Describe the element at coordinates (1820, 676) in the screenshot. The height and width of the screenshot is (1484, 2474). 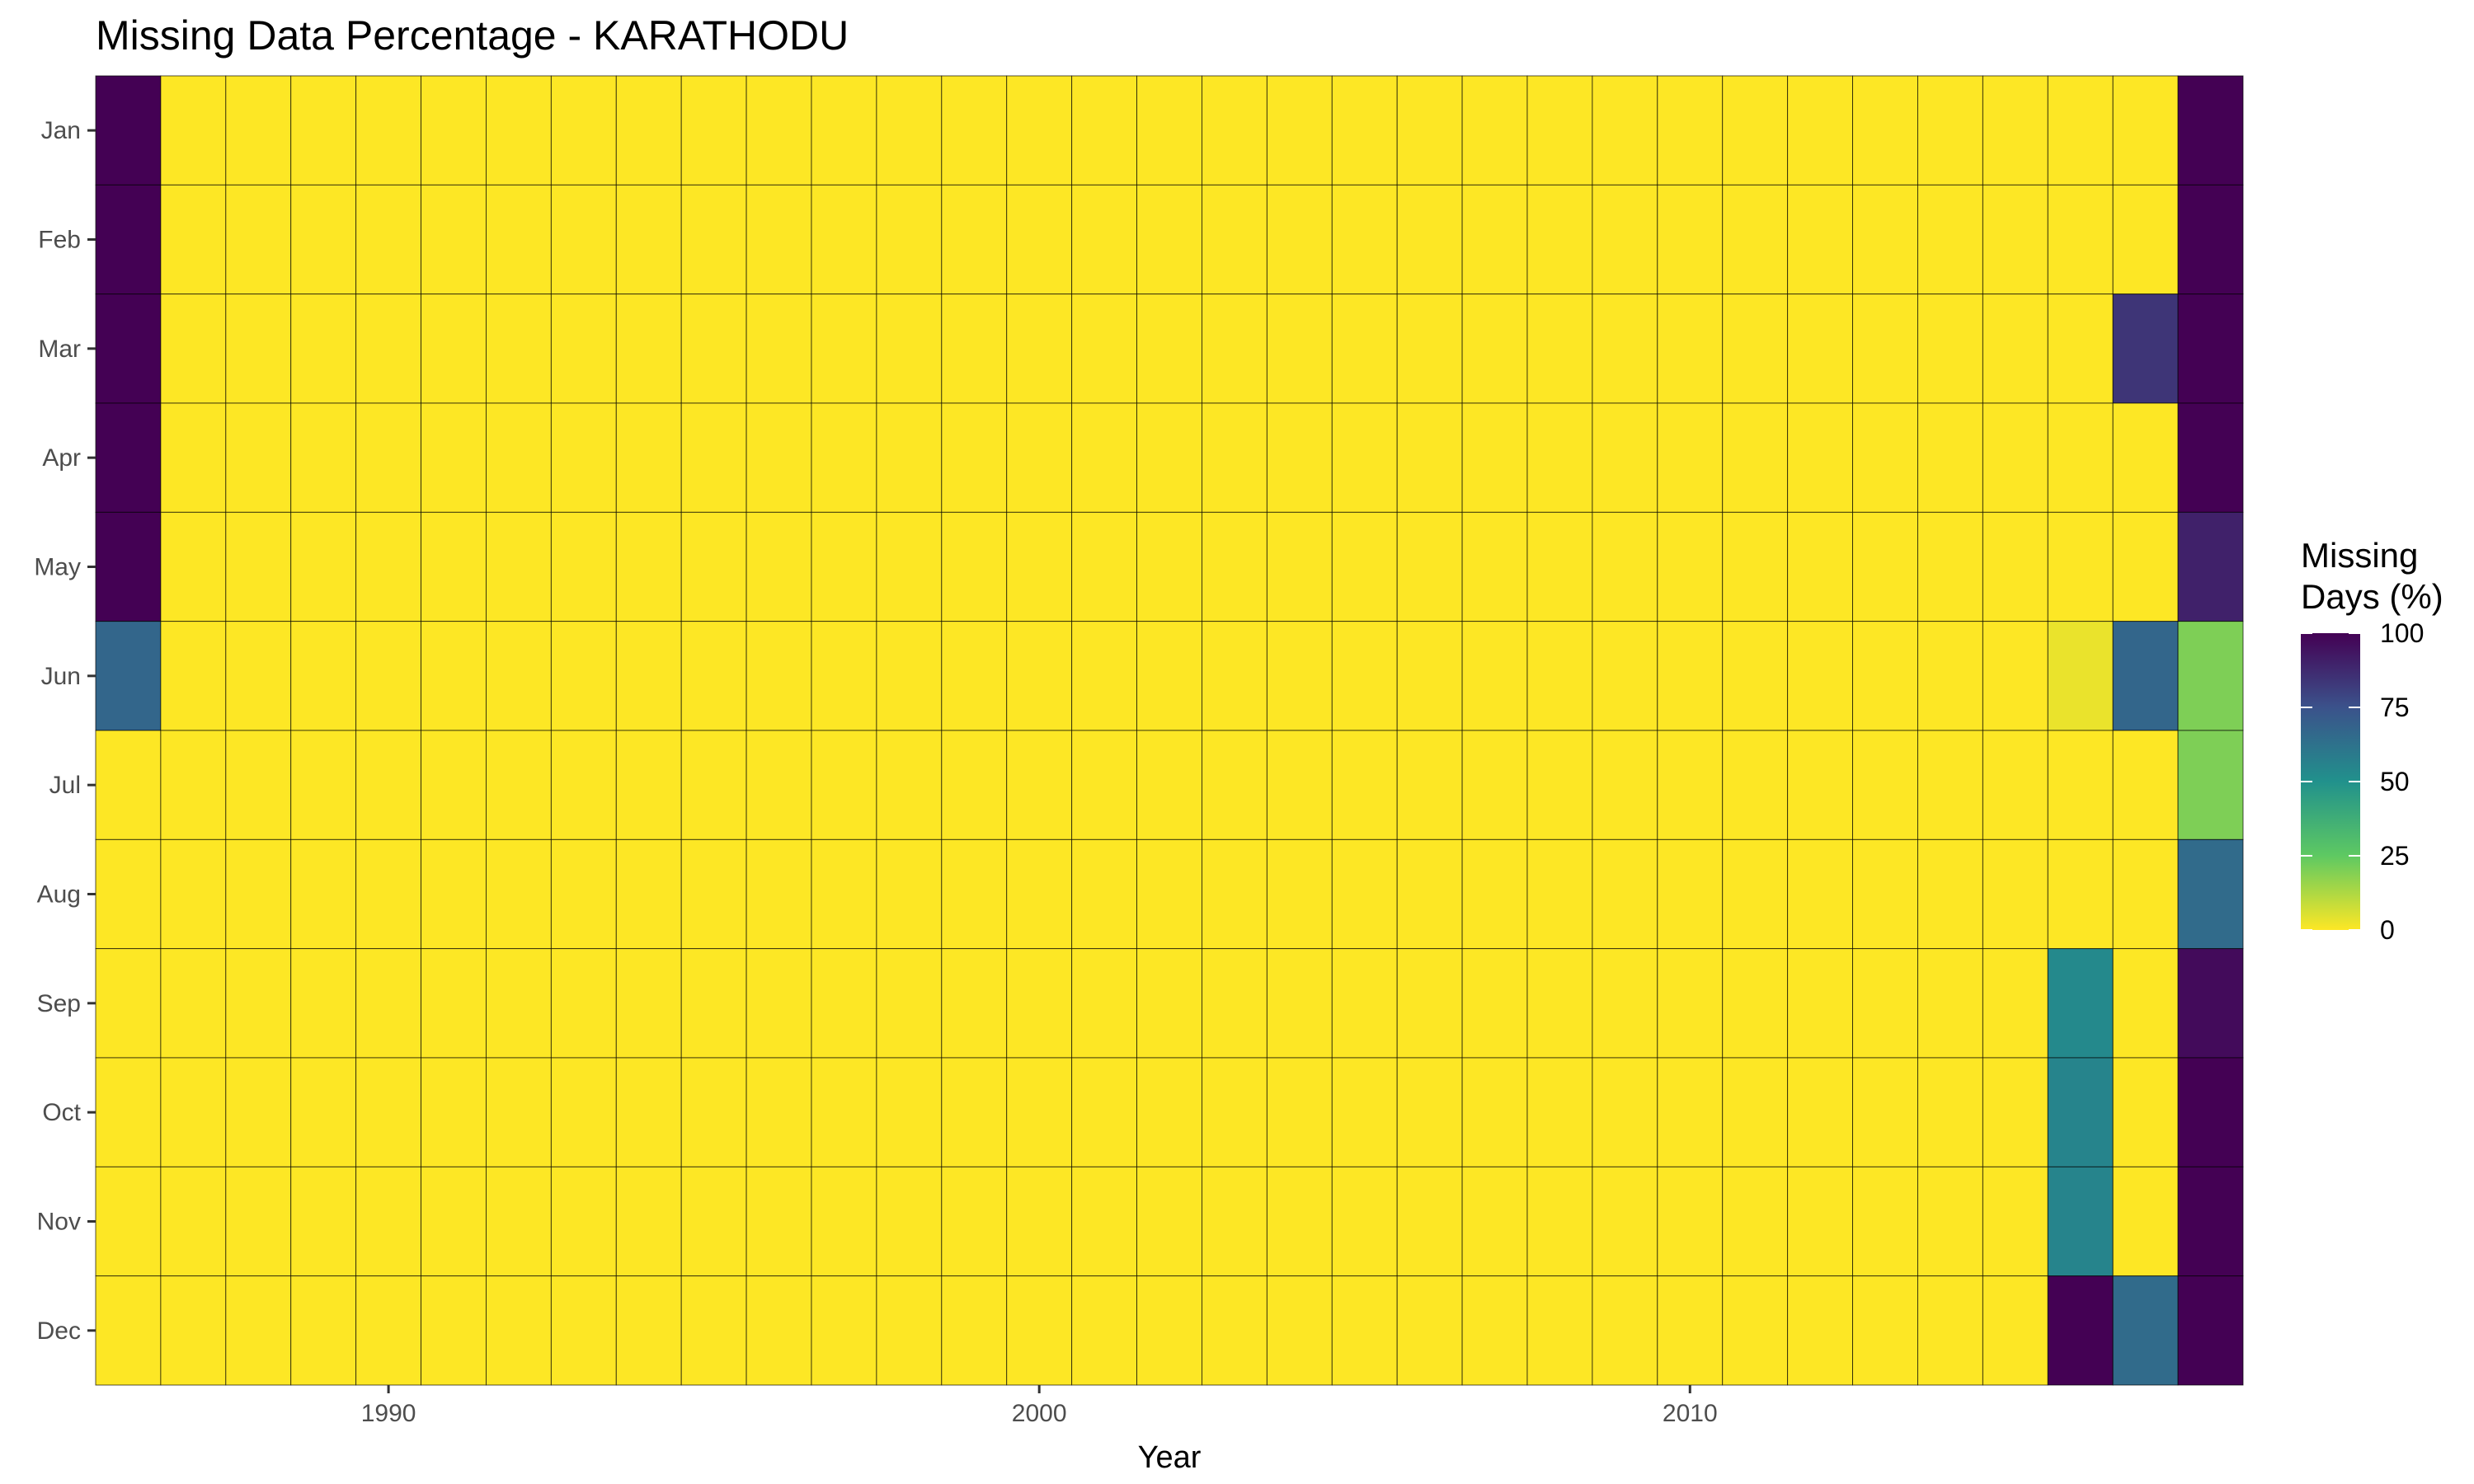
I see `heatmap-cell-2012-jun` at that location.